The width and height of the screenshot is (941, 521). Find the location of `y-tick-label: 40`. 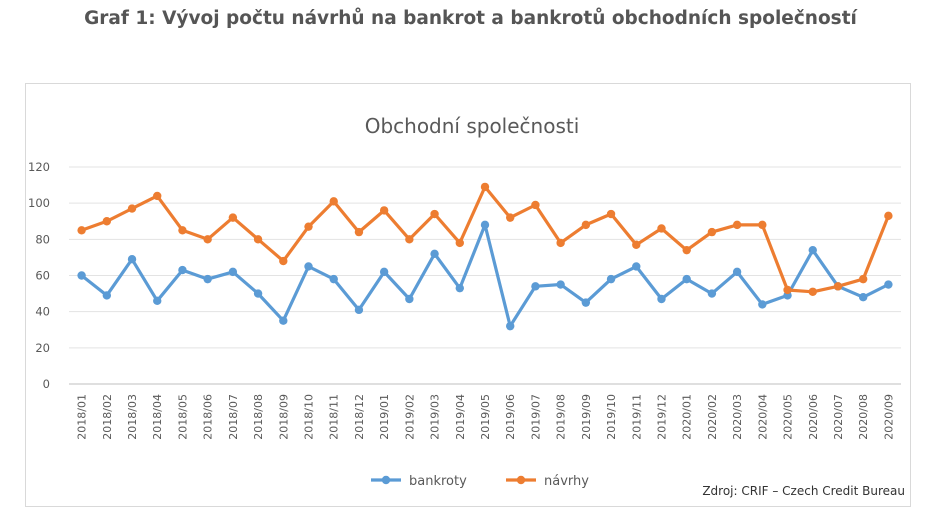

y-tick-label: 40 is located at coordinates (42, 312).